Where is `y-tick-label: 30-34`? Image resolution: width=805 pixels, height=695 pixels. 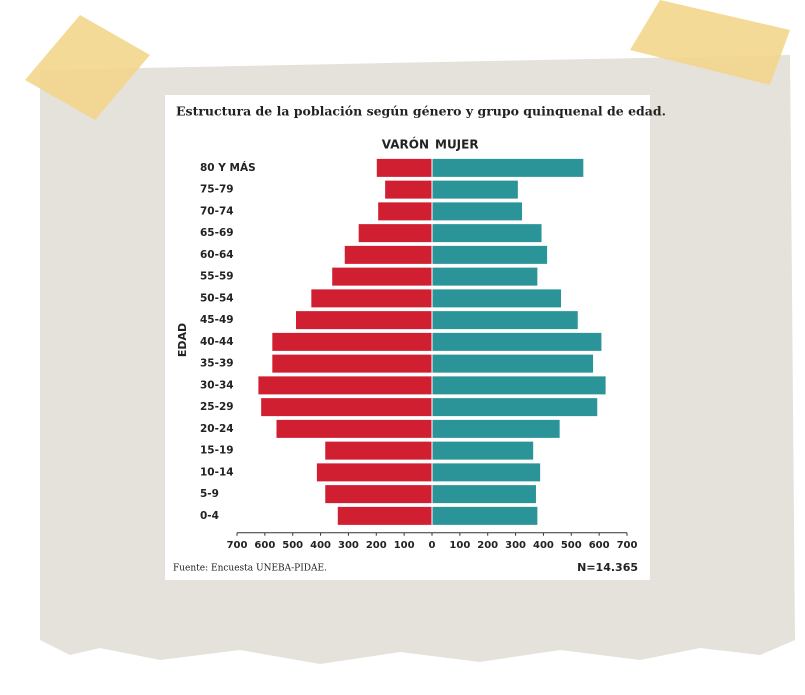 y-tick-label: 30-34 is located at coordinates (217, 385).